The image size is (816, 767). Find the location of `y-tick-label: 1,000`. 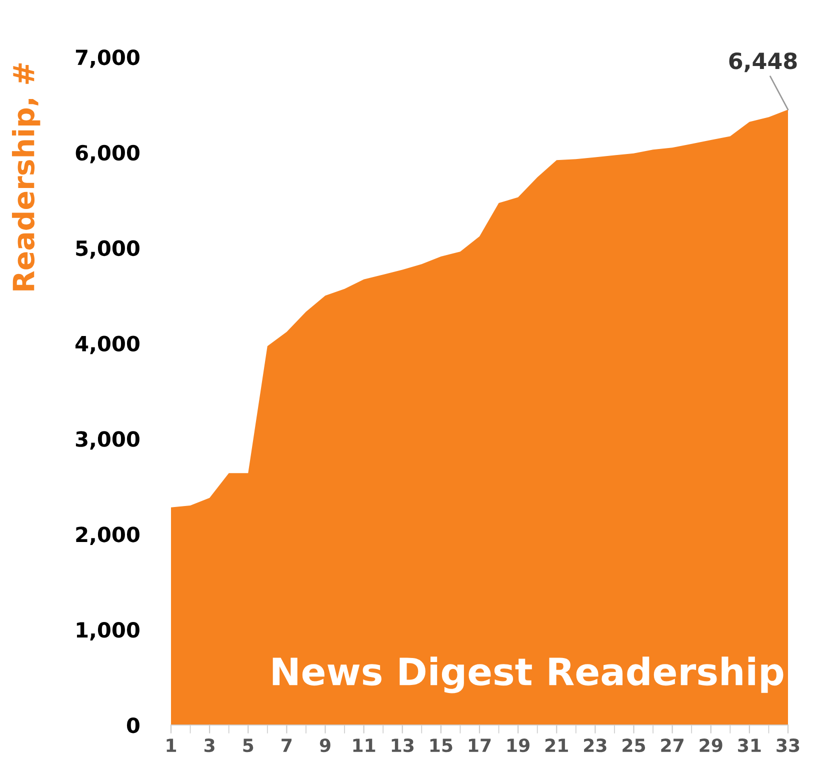

y-tick-label: 1,000 is located at coordinates (108, 631).